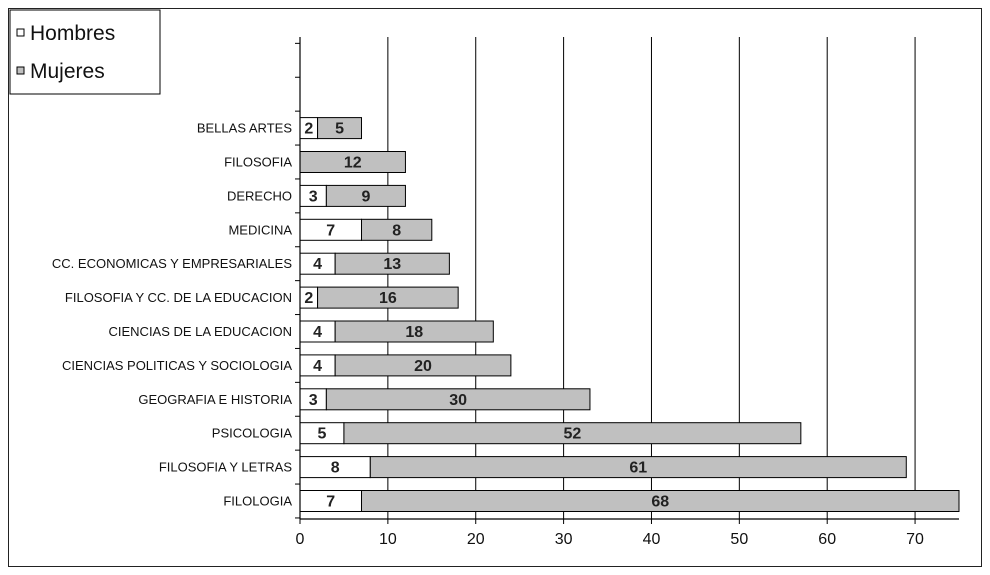 The width and height of the screenshot is (990, 575). Describe the element at coordinates (476, 539) in the screenshot. I see `x-tick-label: 20` at that location.